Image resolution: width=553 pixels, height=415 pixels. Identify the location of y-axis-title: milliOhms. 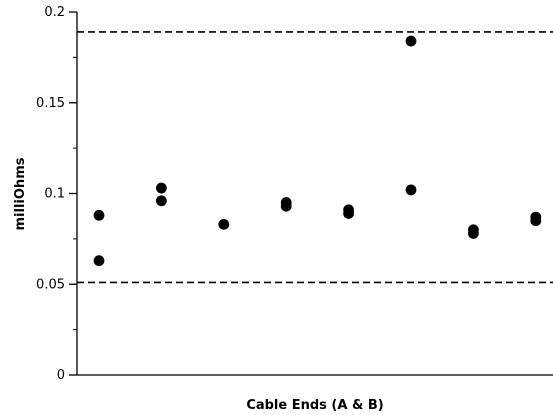
(20, 193).